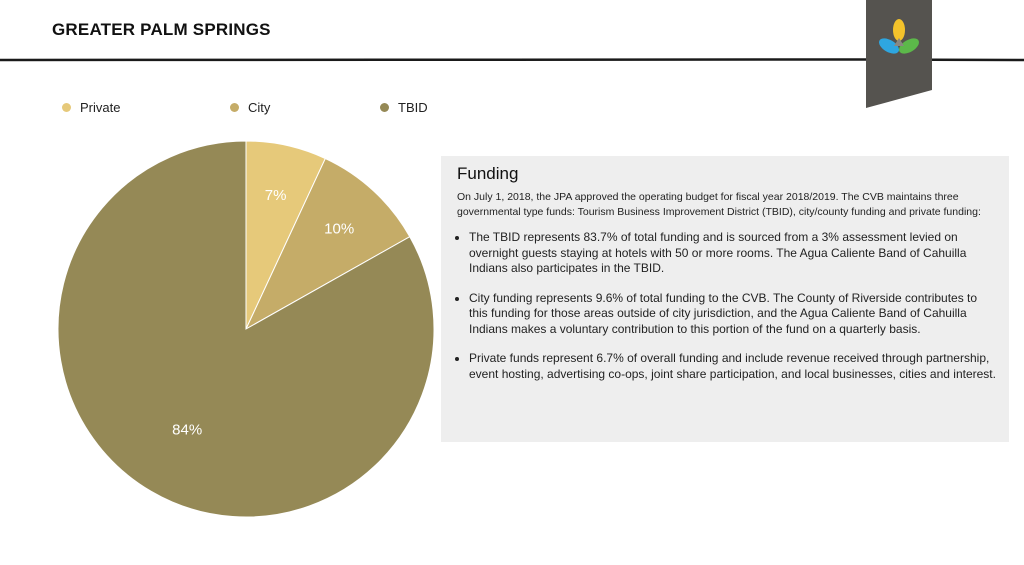 This screenshot has height=565, width=1024. What do you see at coordinates (512, 60) in the screenshot?
I see `header-rule` at bounding box center [512, 60].